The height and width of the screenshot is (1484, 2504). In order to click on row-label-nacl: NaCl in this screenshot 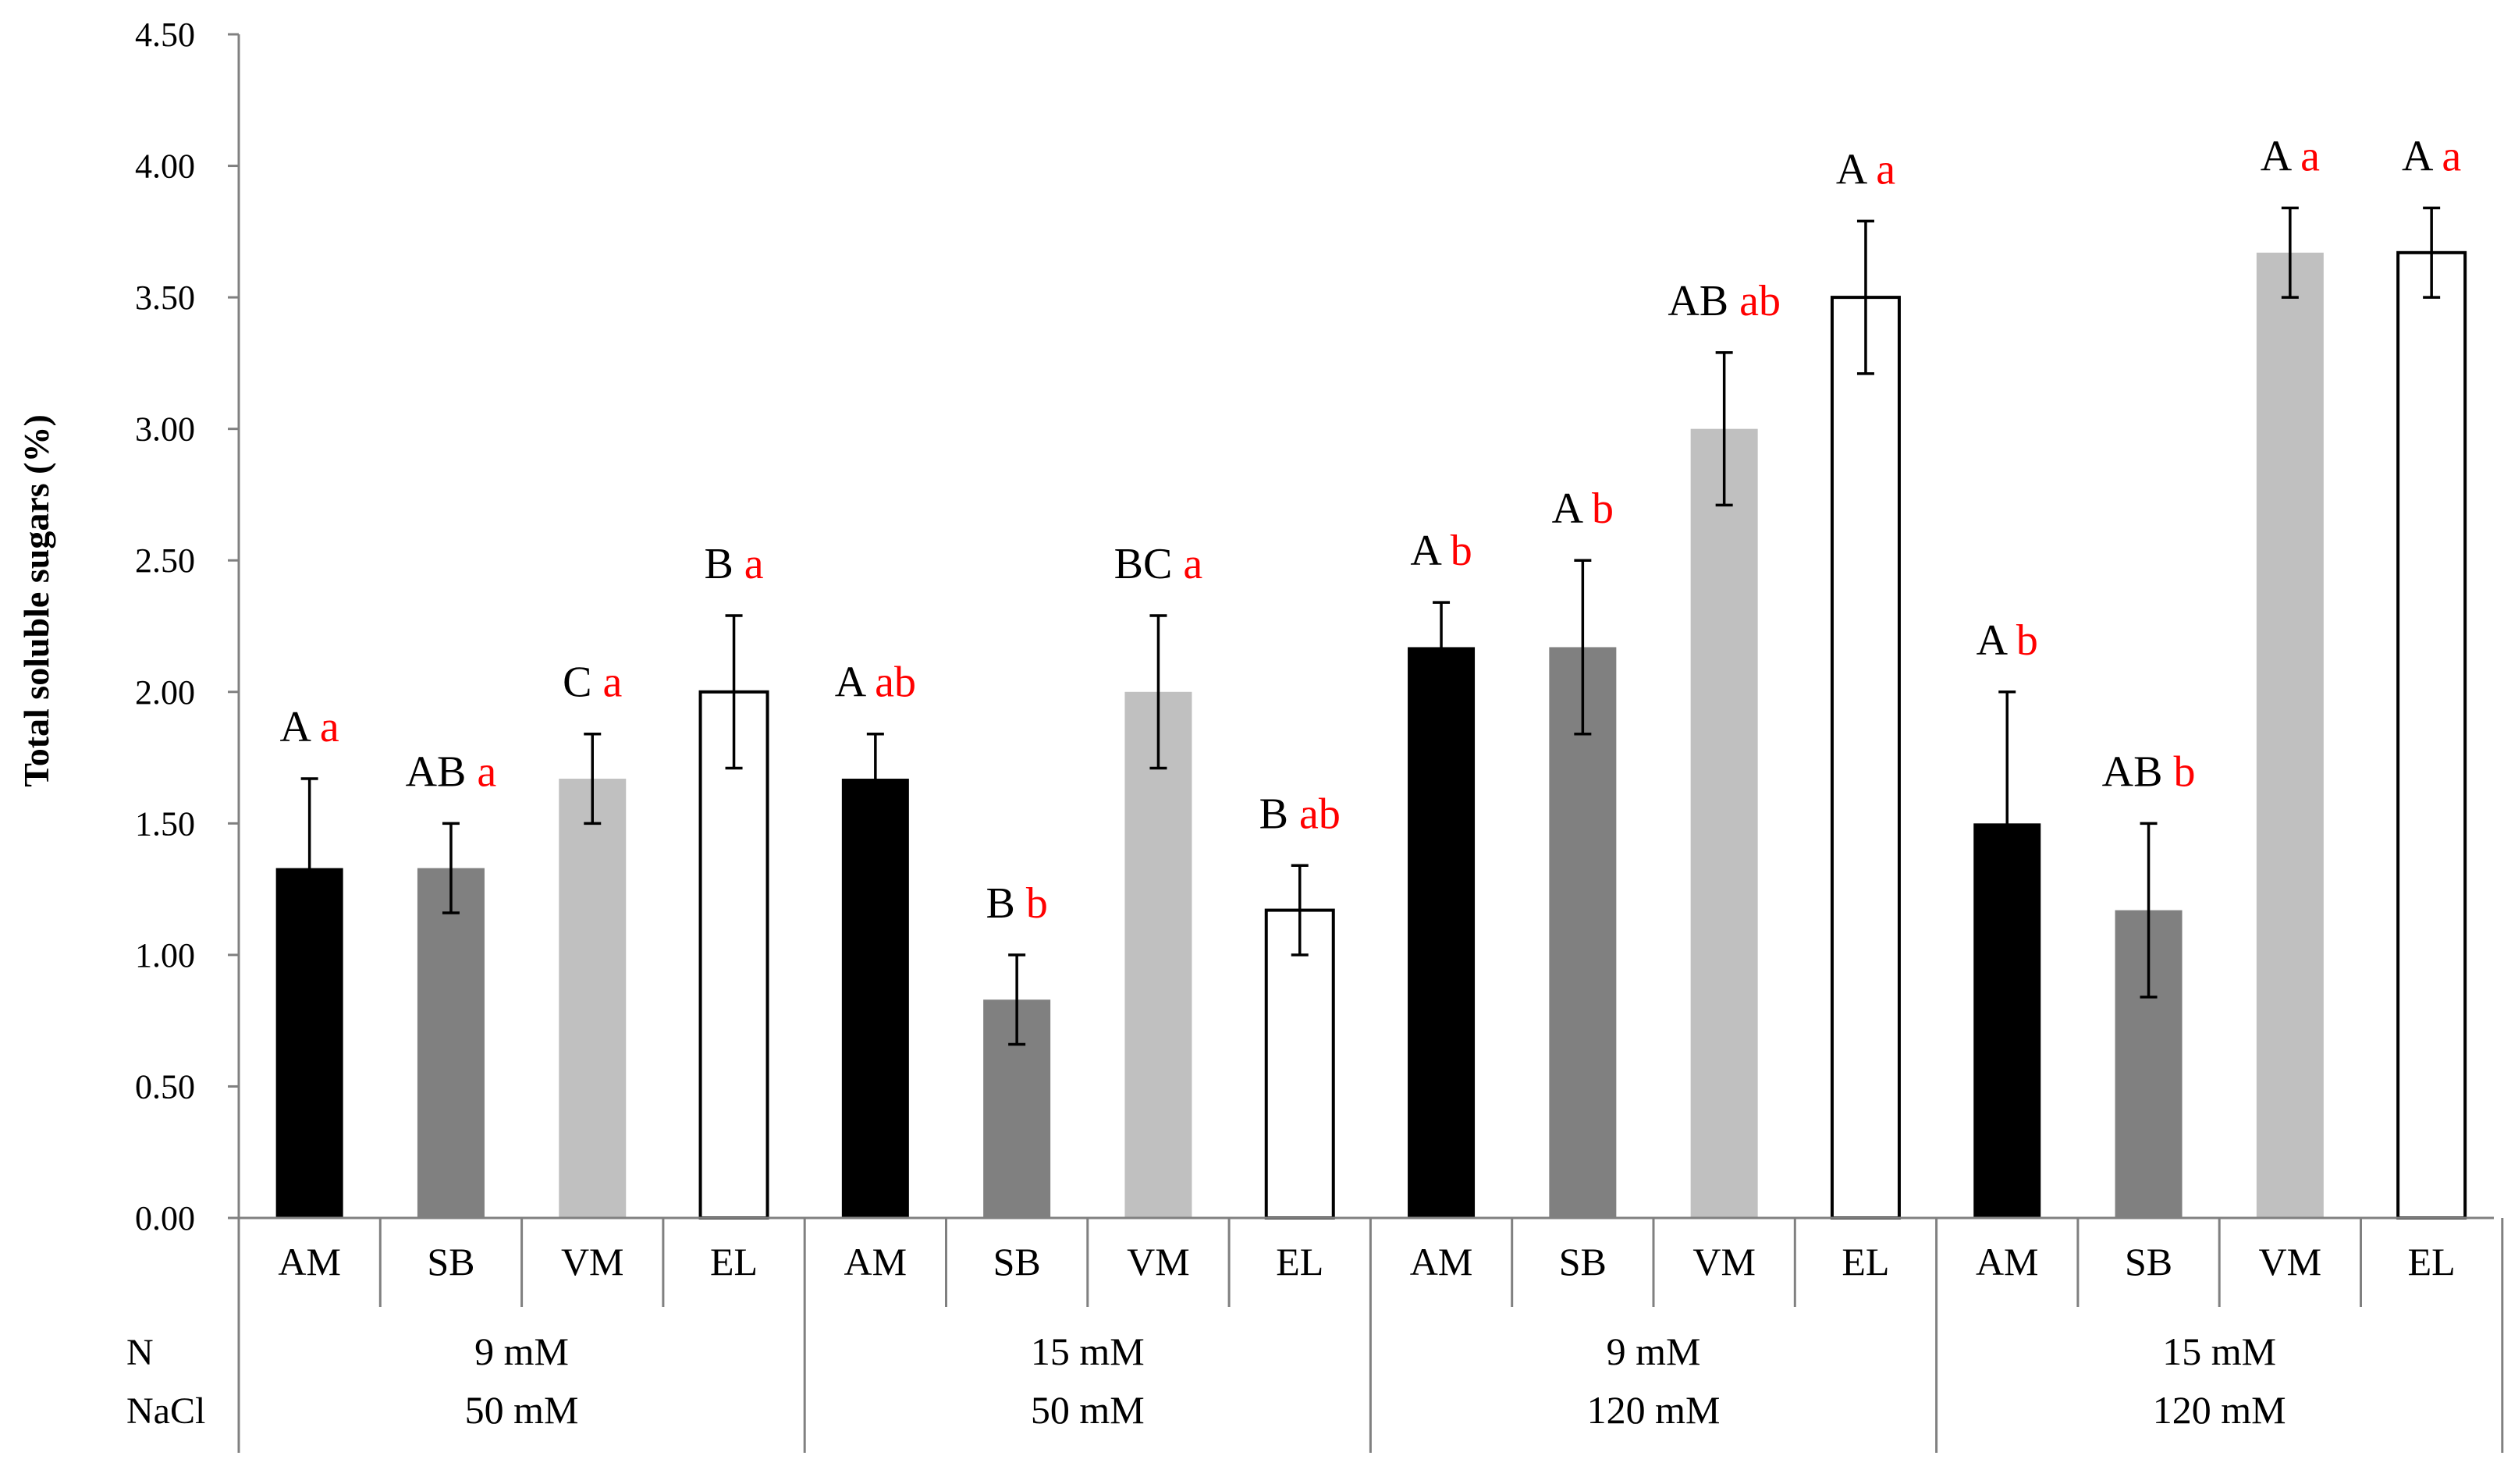, I will do `click(165, 1411)`.